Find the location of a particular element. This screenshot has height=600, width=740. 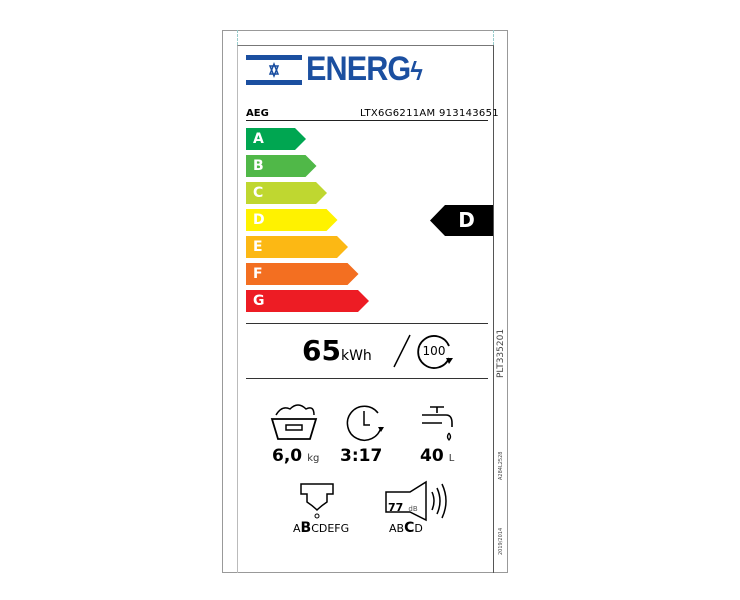

energy-value: 65 is located at coordinates (321, 350).